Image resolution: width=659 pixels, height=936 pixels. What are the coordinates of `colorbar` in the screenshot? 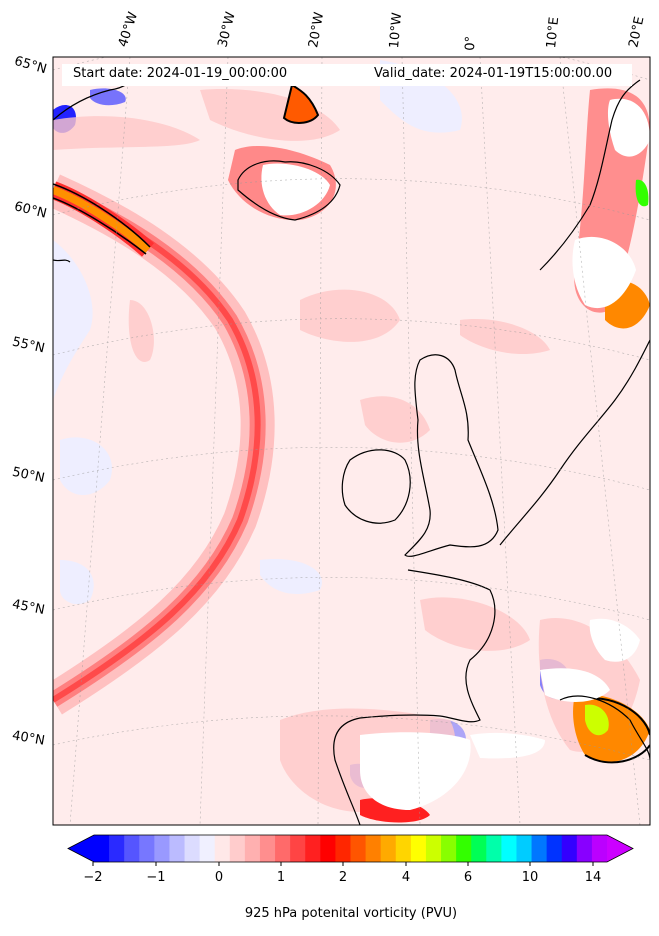 It's located at (350, 850).